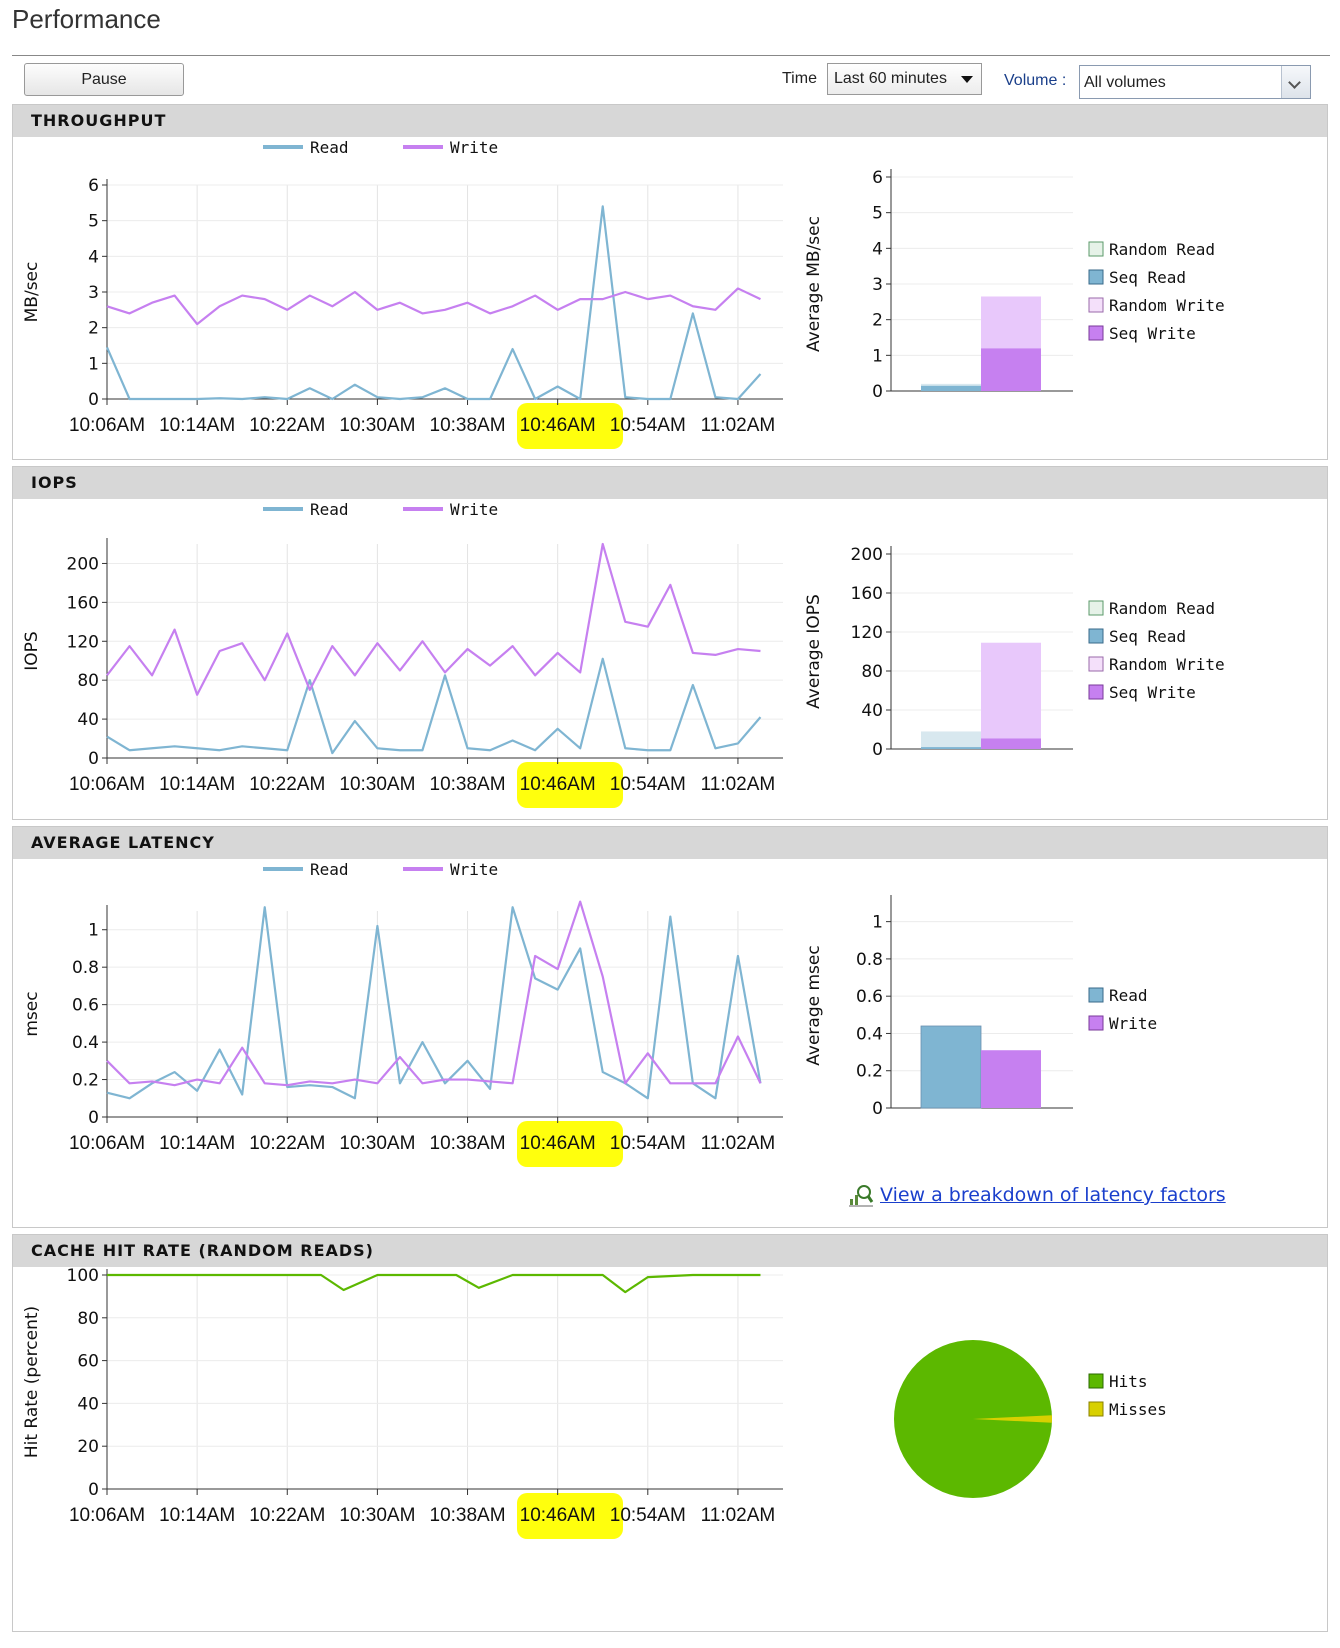  I want to click on throughput-bar-legend-label: Random Read, so click(1162, 249).